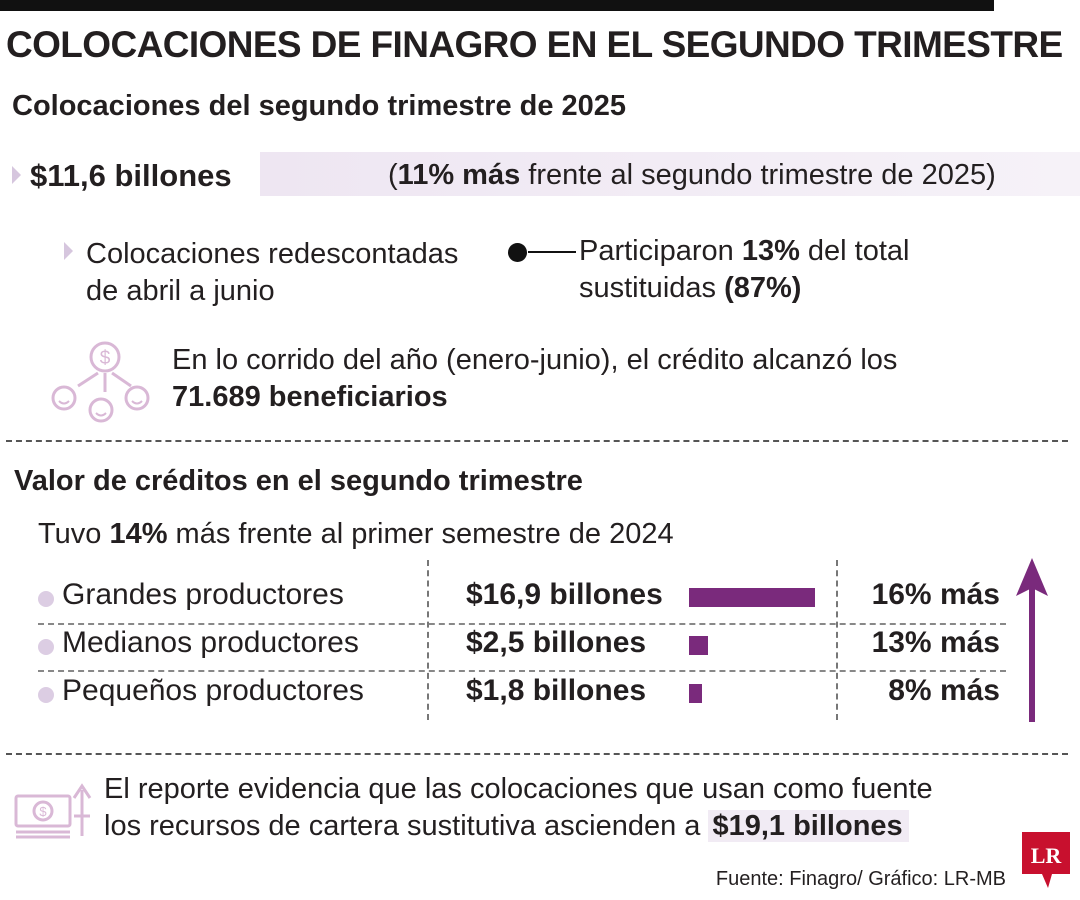 This screenshot has height=900, width=1080. Describe the element at coordinates (203, 594) in the screenshot. I see `category-label: Grandes productores` at that location.